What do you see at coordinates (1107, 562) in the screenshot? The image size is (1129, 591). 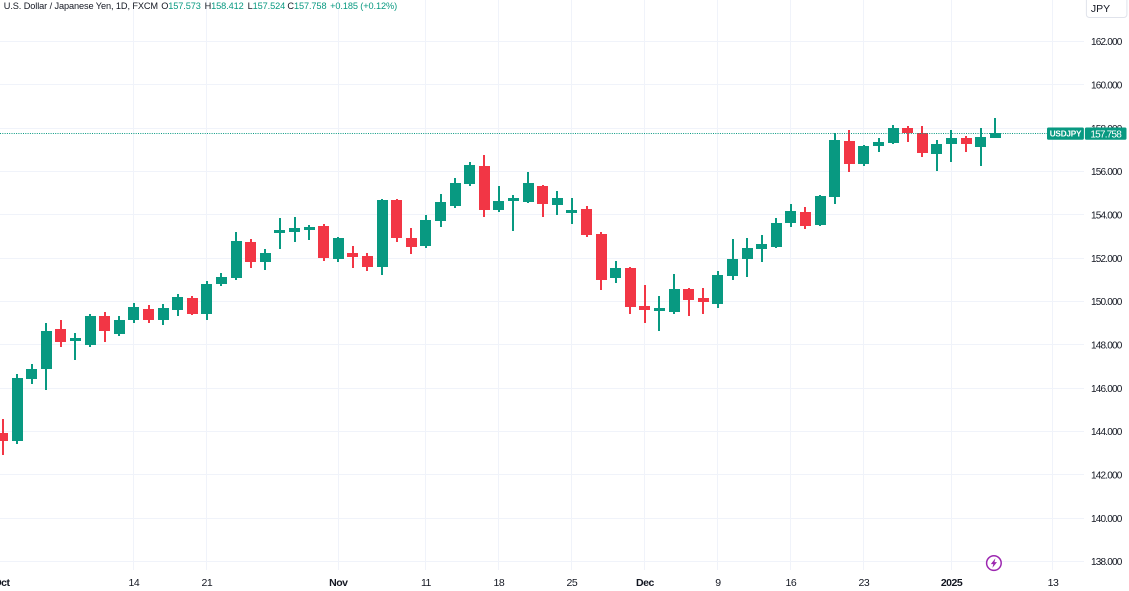 I see `svg-text: 138.000` at bounding box center [1107, 562].